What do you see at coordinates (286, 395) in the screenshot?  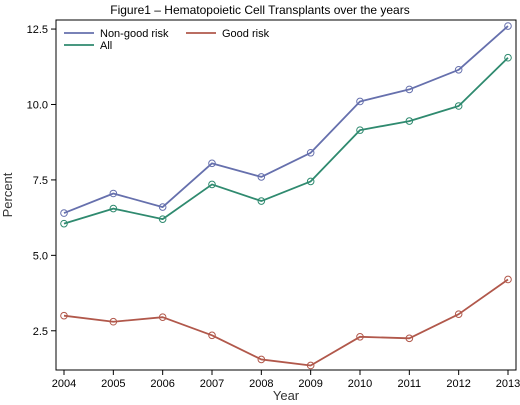 I see `x-axis-label: Year` at bounding box center [286, 395].